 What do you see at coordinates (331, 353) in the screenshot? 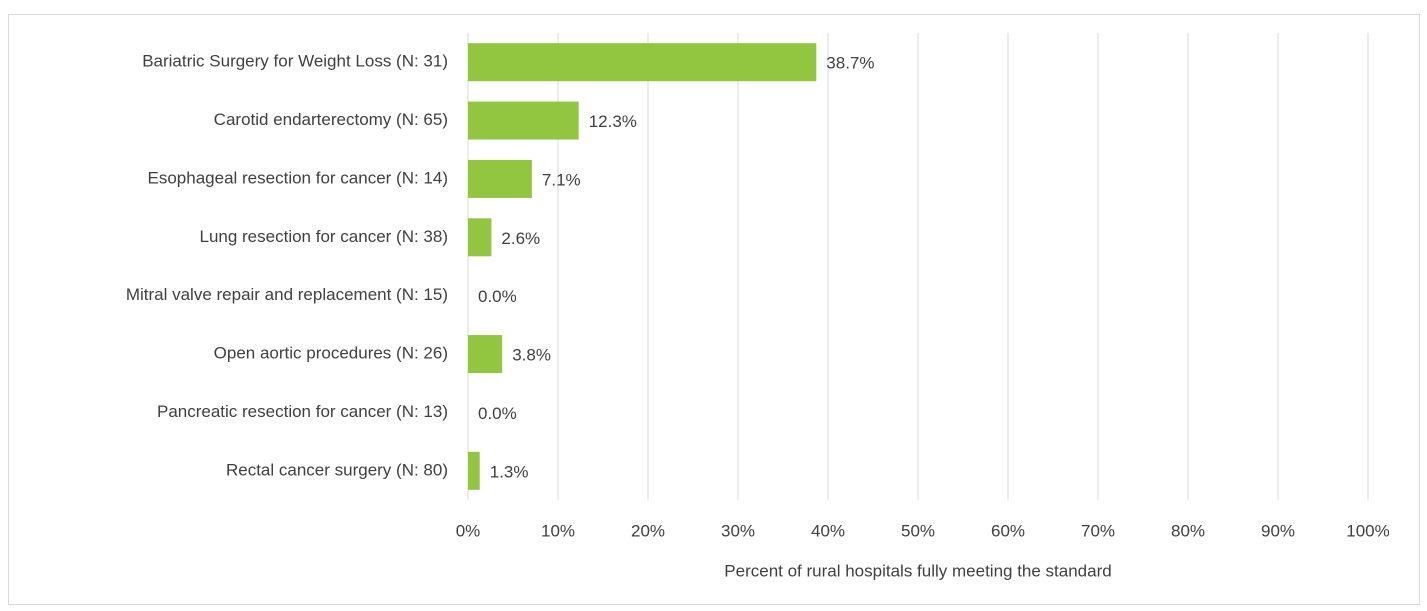
I see `y-tick-label: Open aortic procedures (N: 26)` at bounding box center [331, 353].